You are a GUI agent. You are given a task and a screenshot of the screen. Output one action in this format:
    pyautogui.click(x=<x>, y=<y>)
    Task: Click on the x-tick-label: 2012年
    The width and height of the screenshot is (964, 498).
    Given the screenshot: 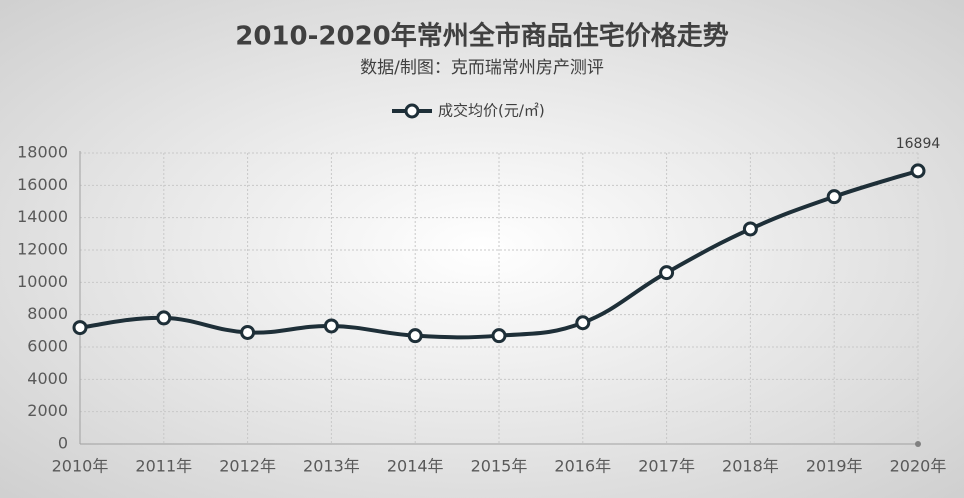 What is the action you would take?
    pyautogui.click(x=247, y=466)
    